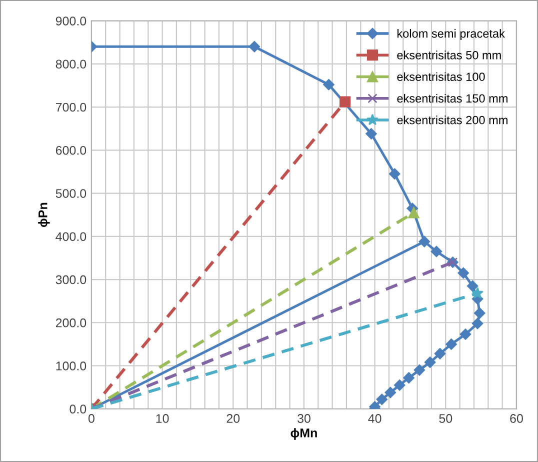 The image size is (538, 462). What do you see at coordinates (44, 215) in the screenshot?
I see `y-axis-title: ϕPn` at bounding box center [44, 215].